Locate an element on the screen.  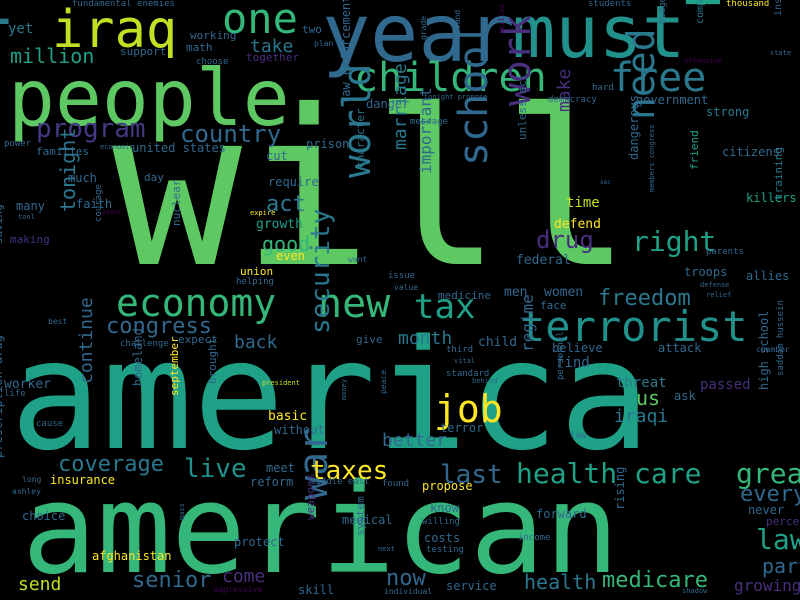
word-together: together is located at coordinates (272, 57).